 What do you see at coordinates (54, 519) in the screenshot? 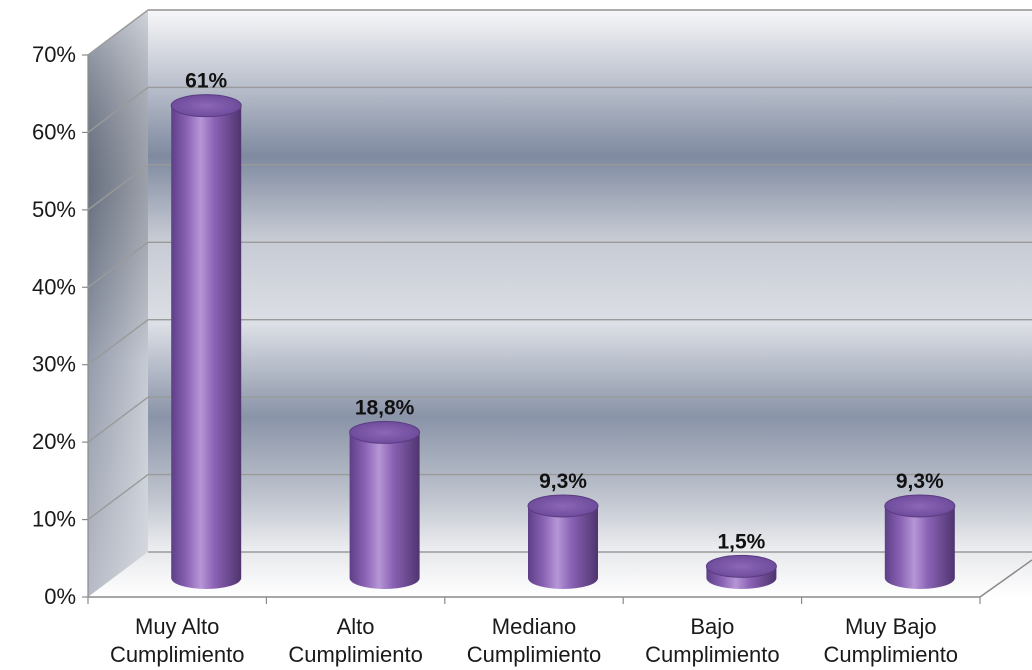
I see `y-tick-label: 10%` at bounding box center [54, 519].